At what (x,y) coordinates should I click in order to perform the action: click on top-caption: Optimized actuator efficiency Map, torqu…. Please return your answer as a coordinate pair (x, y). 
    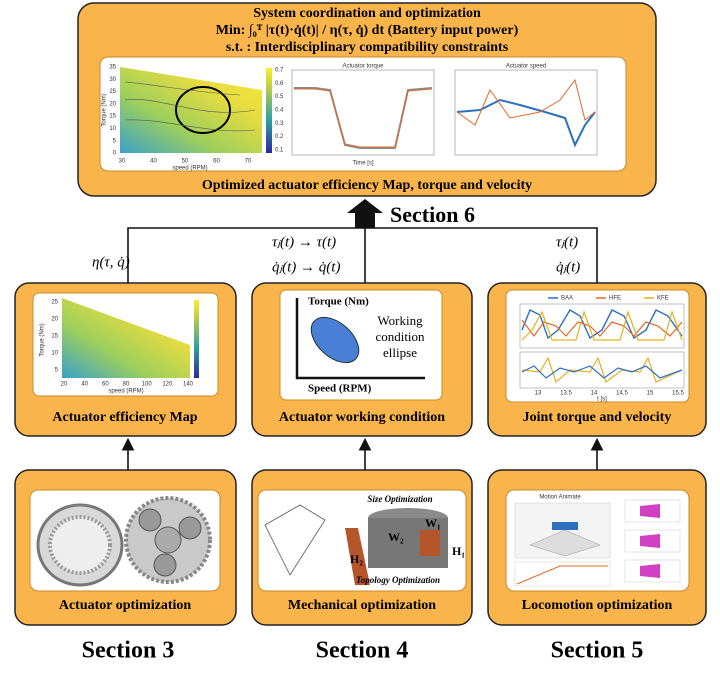
    Looking at the image, I should click on (367, 185).